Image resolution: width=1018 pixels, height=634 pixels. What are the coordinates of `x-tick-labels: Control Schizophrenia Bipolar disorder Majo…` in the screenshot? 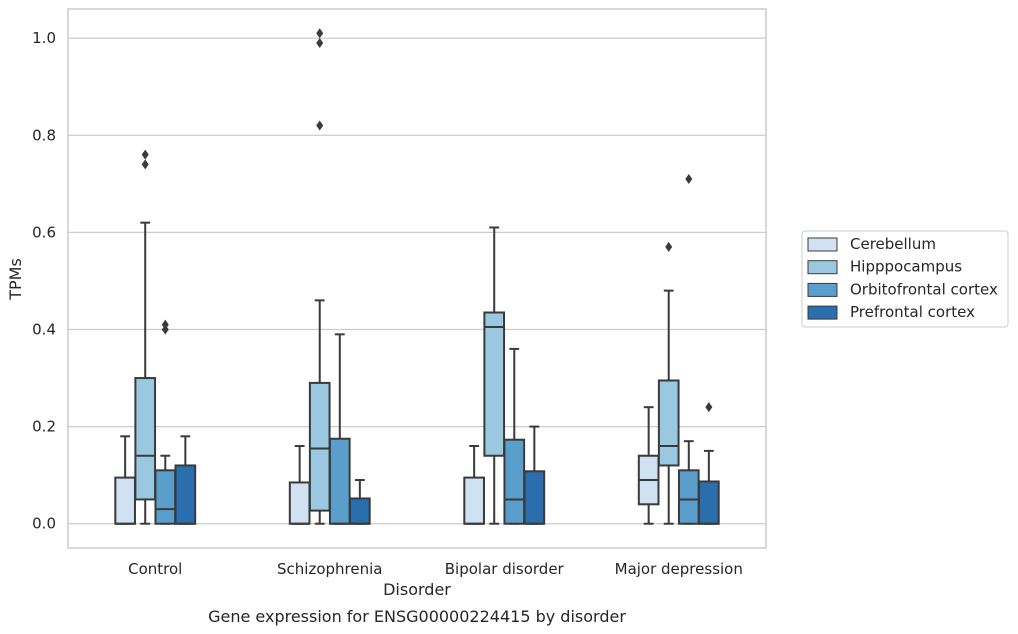 It's located at (435, 569).